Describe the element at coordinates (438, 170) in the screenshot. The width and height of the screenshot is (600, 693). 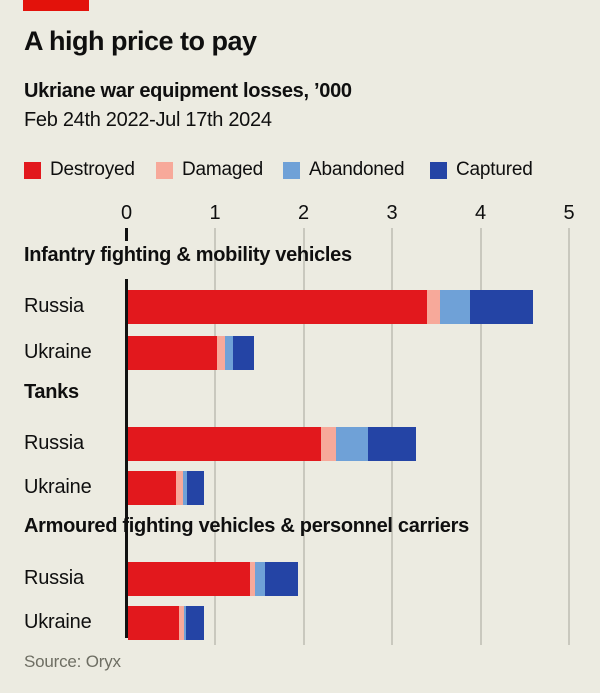
I see `legend-swatch-captured` at that location.